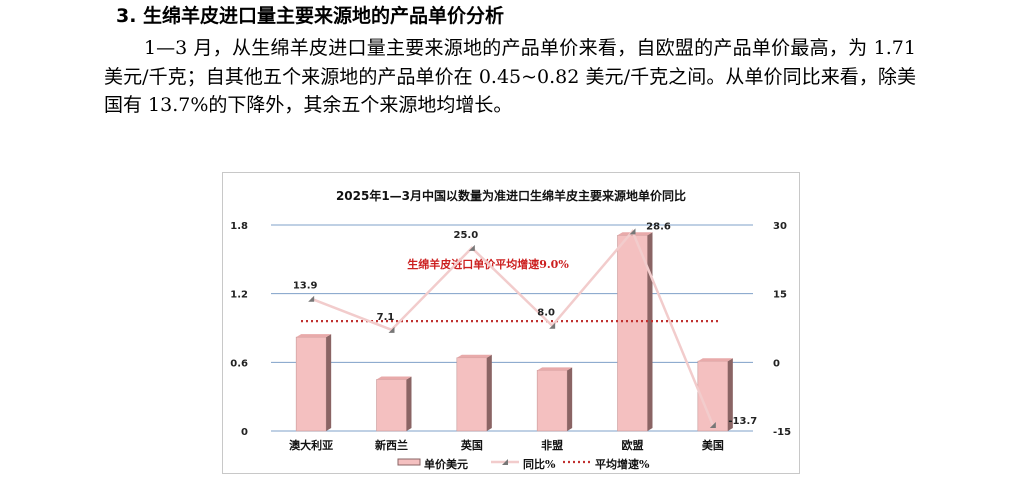  I want to click on legend-marker-yoy, so click(505, 462).